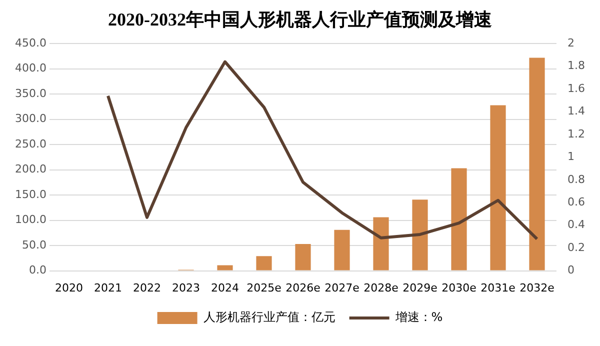 The image size is (600, 346). I want to click on y-tick-label: 200.0, so click(30, 169).